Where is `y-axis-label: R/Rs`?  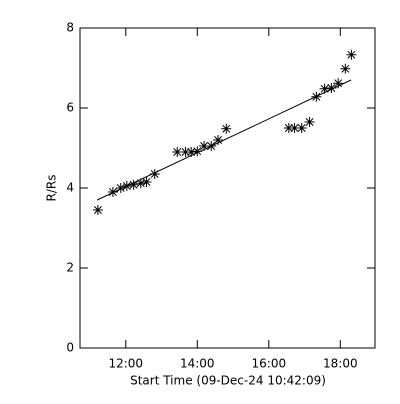 y-axis-label: R/Rs is located at coordinates (52, 188).